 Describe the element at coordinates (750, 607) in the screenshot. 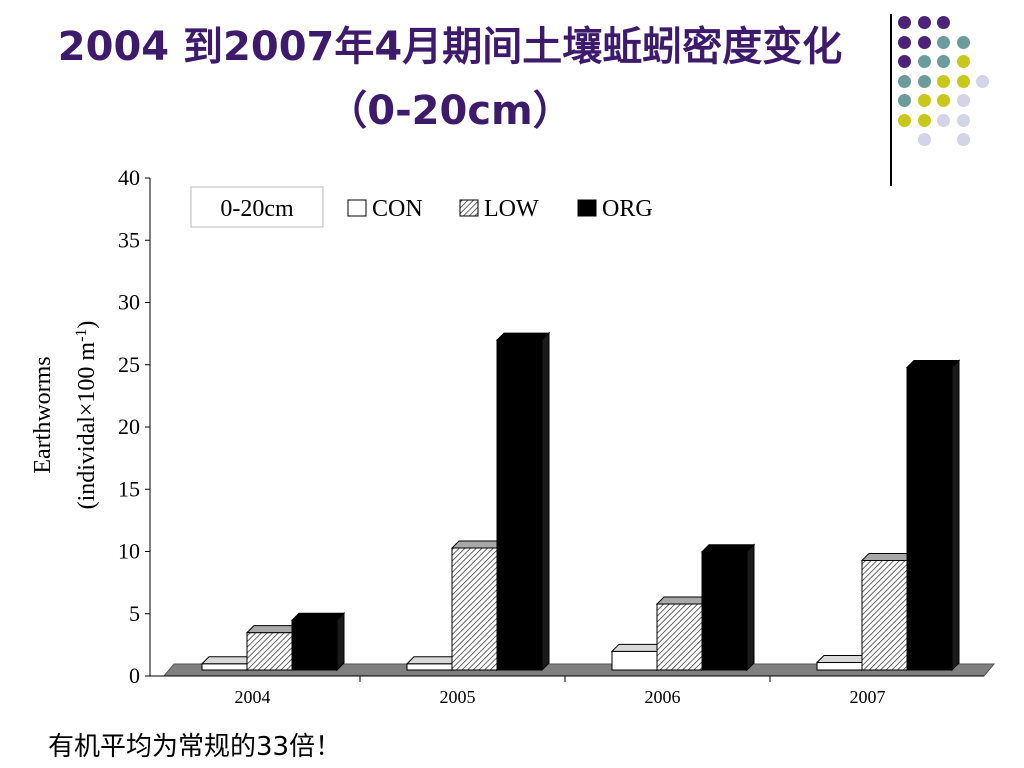

I see `bar-side-org-2006` at that location.